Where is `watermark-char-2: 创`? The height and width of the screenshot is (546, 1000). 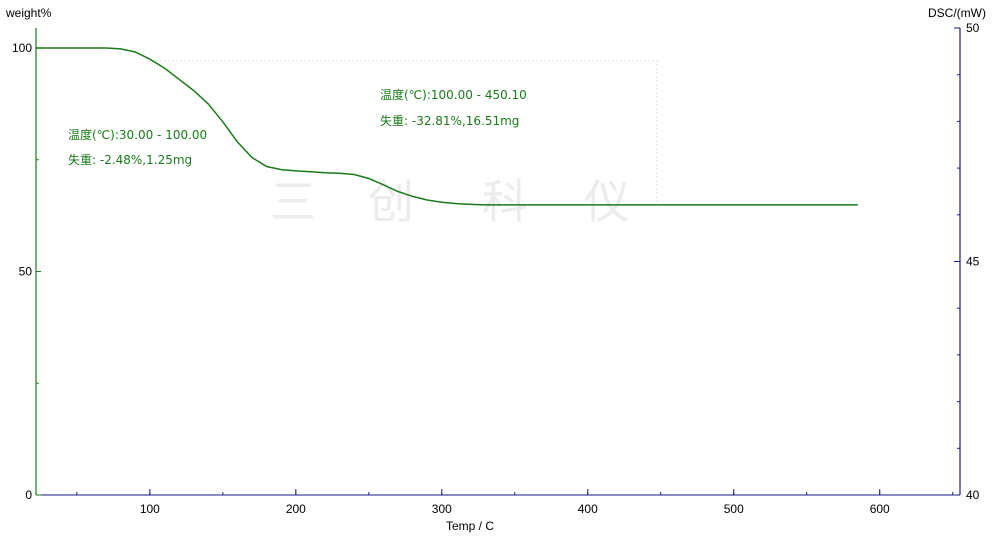 watermark-char-2: 创 is located at coordinates (391, 202).